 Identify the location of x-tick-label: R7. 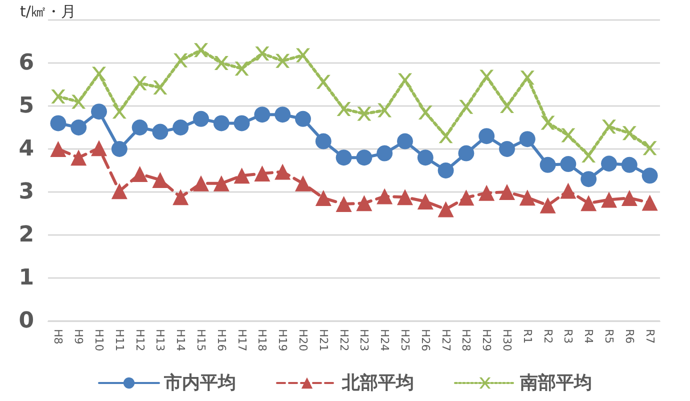
(649, 336).